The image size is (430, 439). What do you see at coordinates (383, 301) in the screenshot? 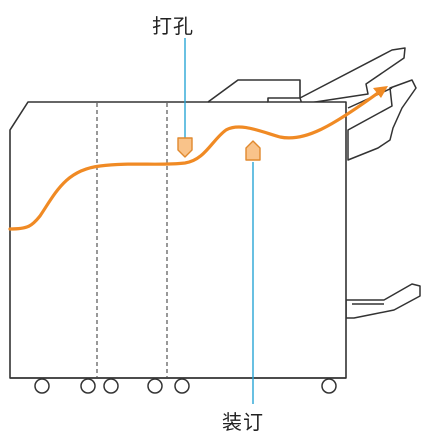
I see `bottom-output-tray` at bounding box center [383, 301].